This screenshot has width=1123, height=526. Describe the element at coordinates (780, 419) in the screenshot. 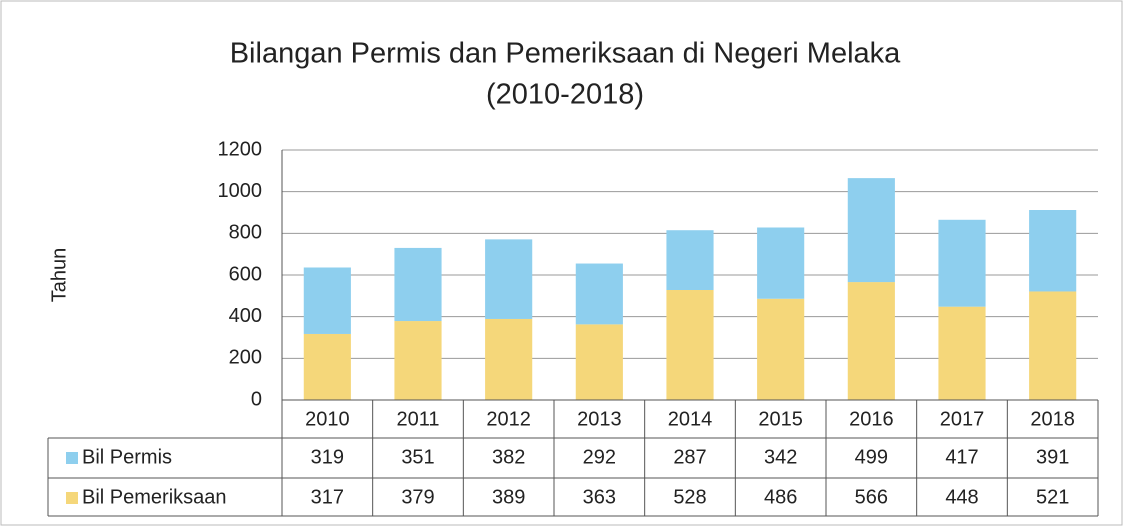

I see `x-tick-label: 2015` at that location.